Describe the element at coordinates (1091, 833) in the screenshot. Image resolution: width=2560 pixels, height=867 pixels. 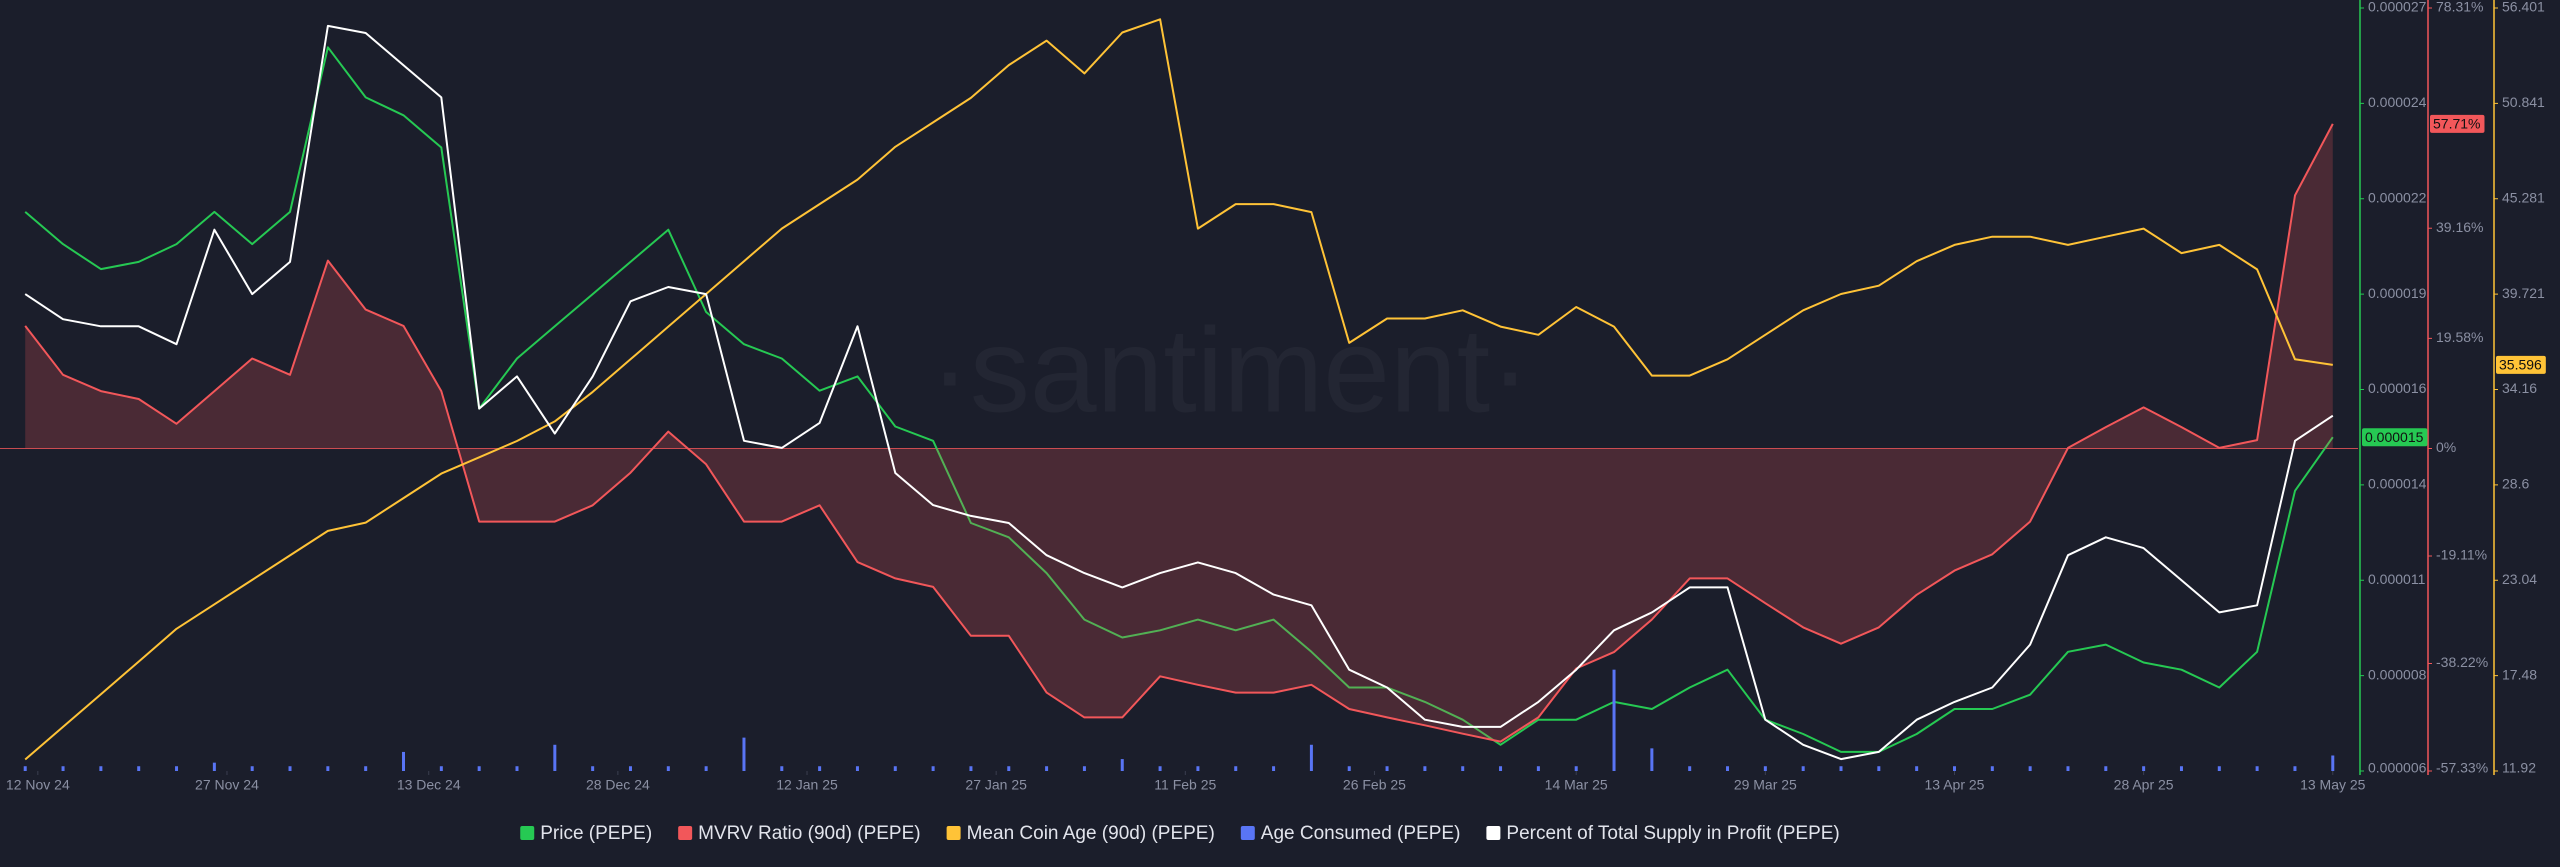
I see `legend-label: Mean Coin Age (90d) (PEPE)` at that location.